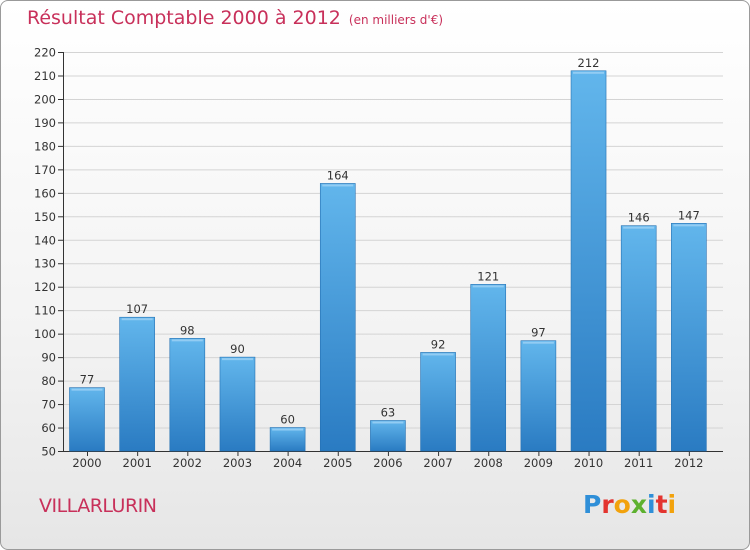 This screenshot has height=550, width=750. I want to click on y-tick-label: 50, so click(48, 452).